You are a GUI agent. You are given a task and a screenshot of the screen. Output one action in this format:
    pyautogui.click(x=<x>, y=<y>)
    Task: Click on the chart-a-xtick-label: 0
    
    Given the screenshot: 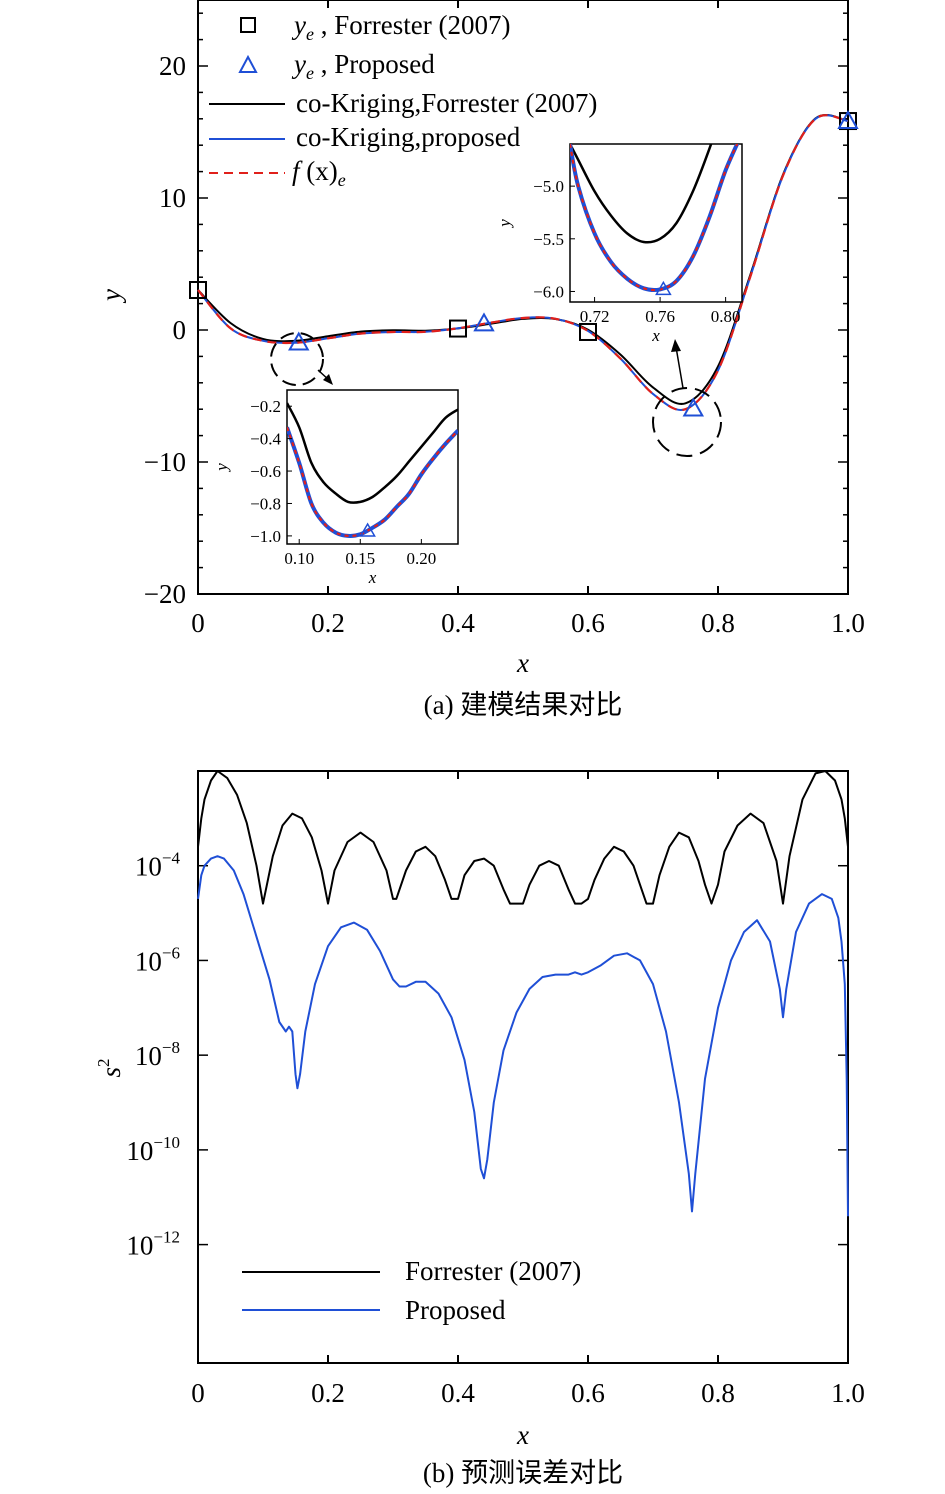 What is the action you would take?
    pyautogui.click(x=198, y=623)
    